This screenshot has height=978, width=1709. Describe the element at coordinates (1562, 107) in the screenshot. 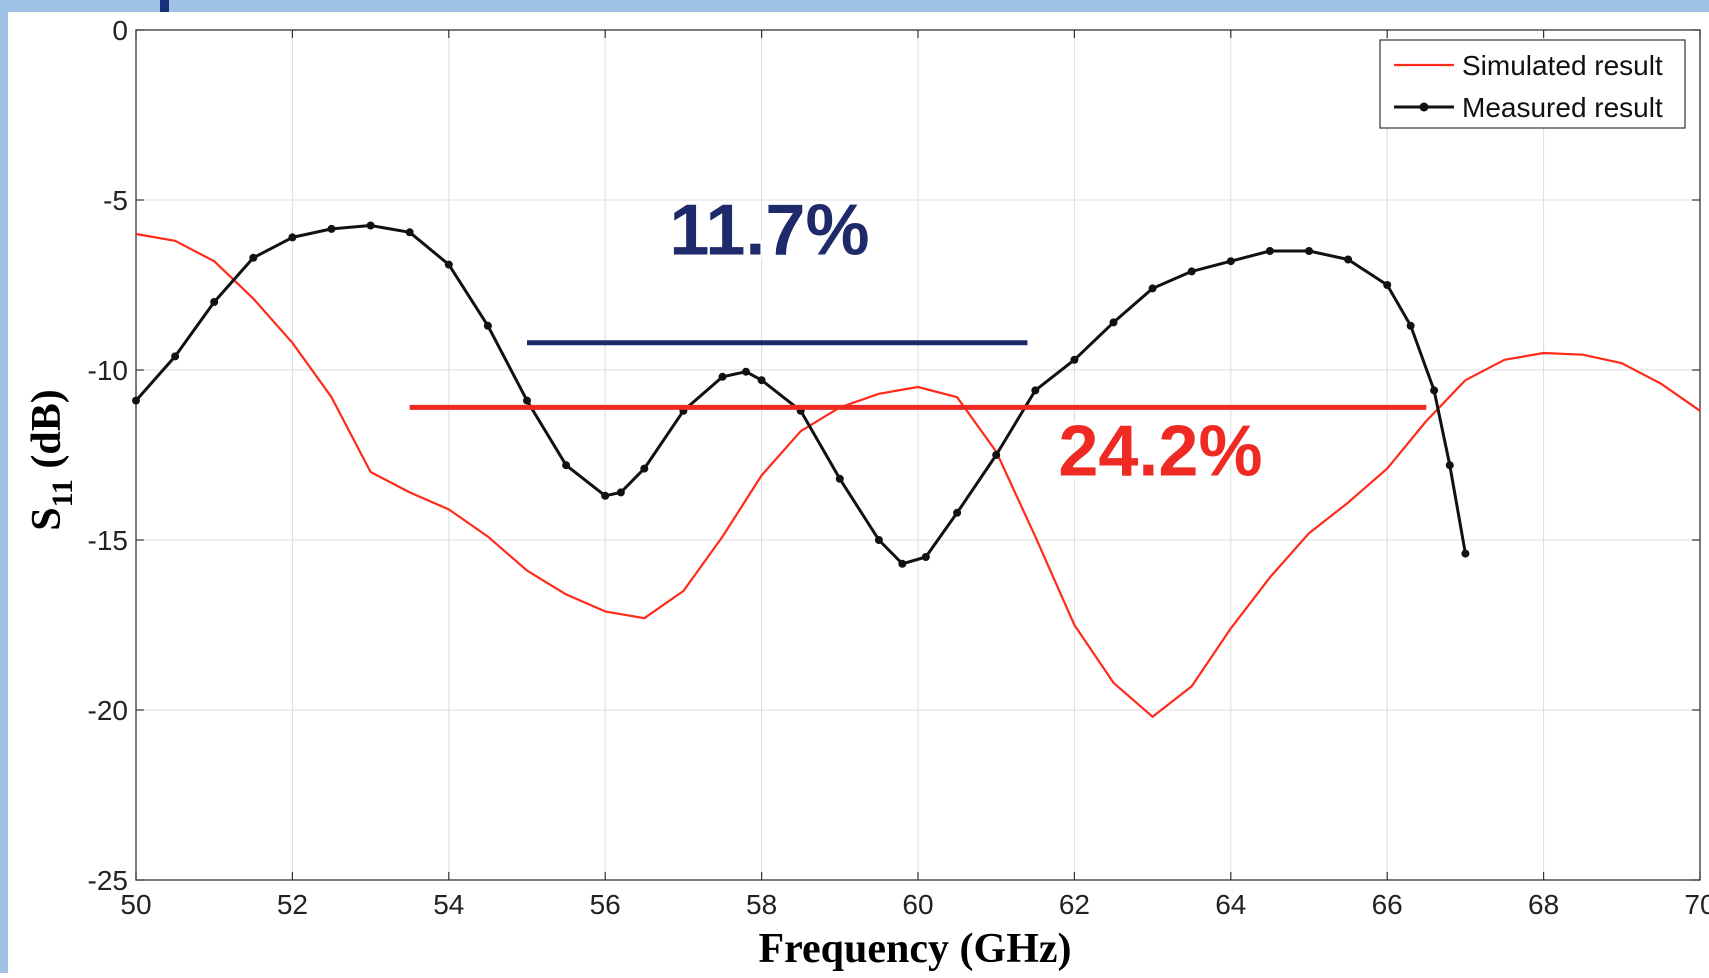

I see `legend-label: Measured result` at that location.